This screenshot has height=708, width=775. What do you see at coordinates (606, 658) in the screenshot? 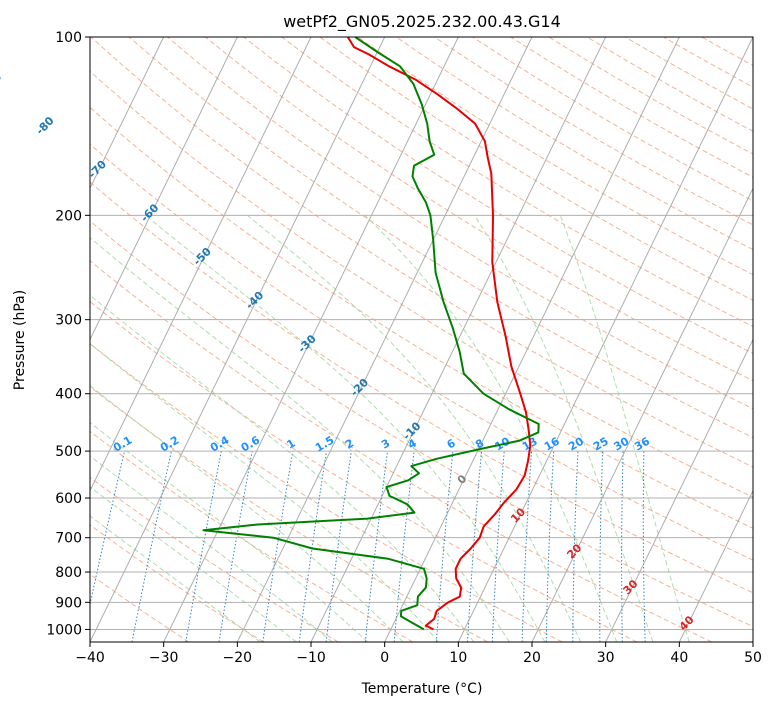
I see `x-tick-label: 30` at bounding box center [606, 658].